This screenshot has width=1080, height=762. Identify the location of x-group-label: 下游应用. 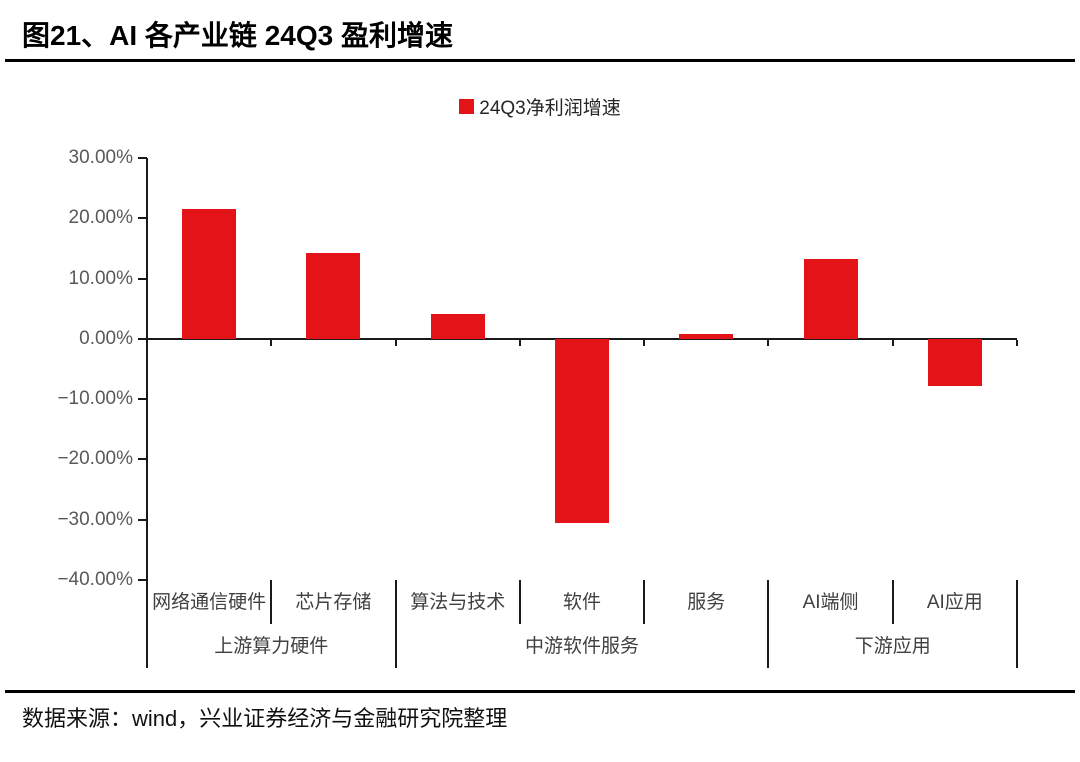
(892, 646).